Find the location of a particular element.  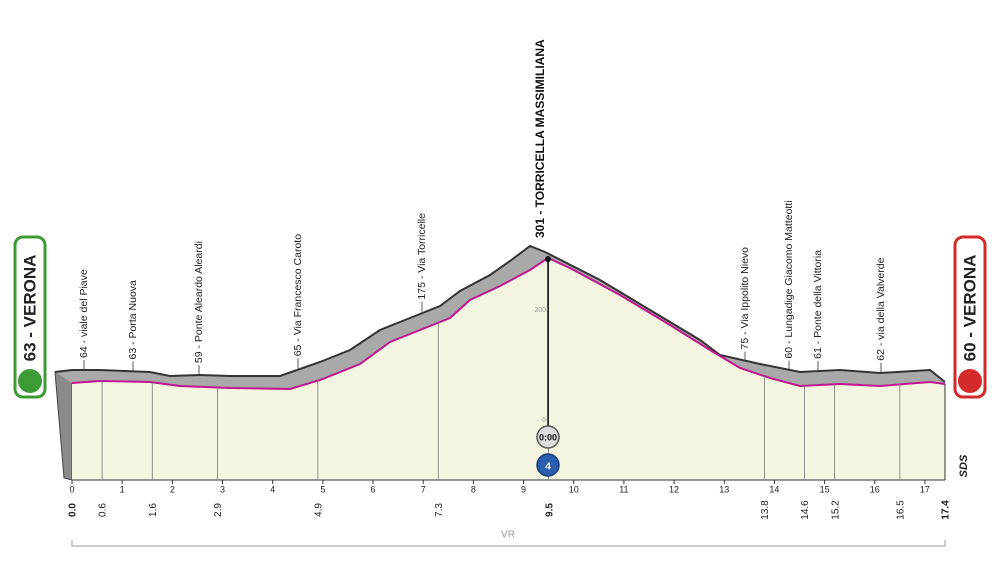

distance-label: 16.5 is located at coordinates (900, 510).